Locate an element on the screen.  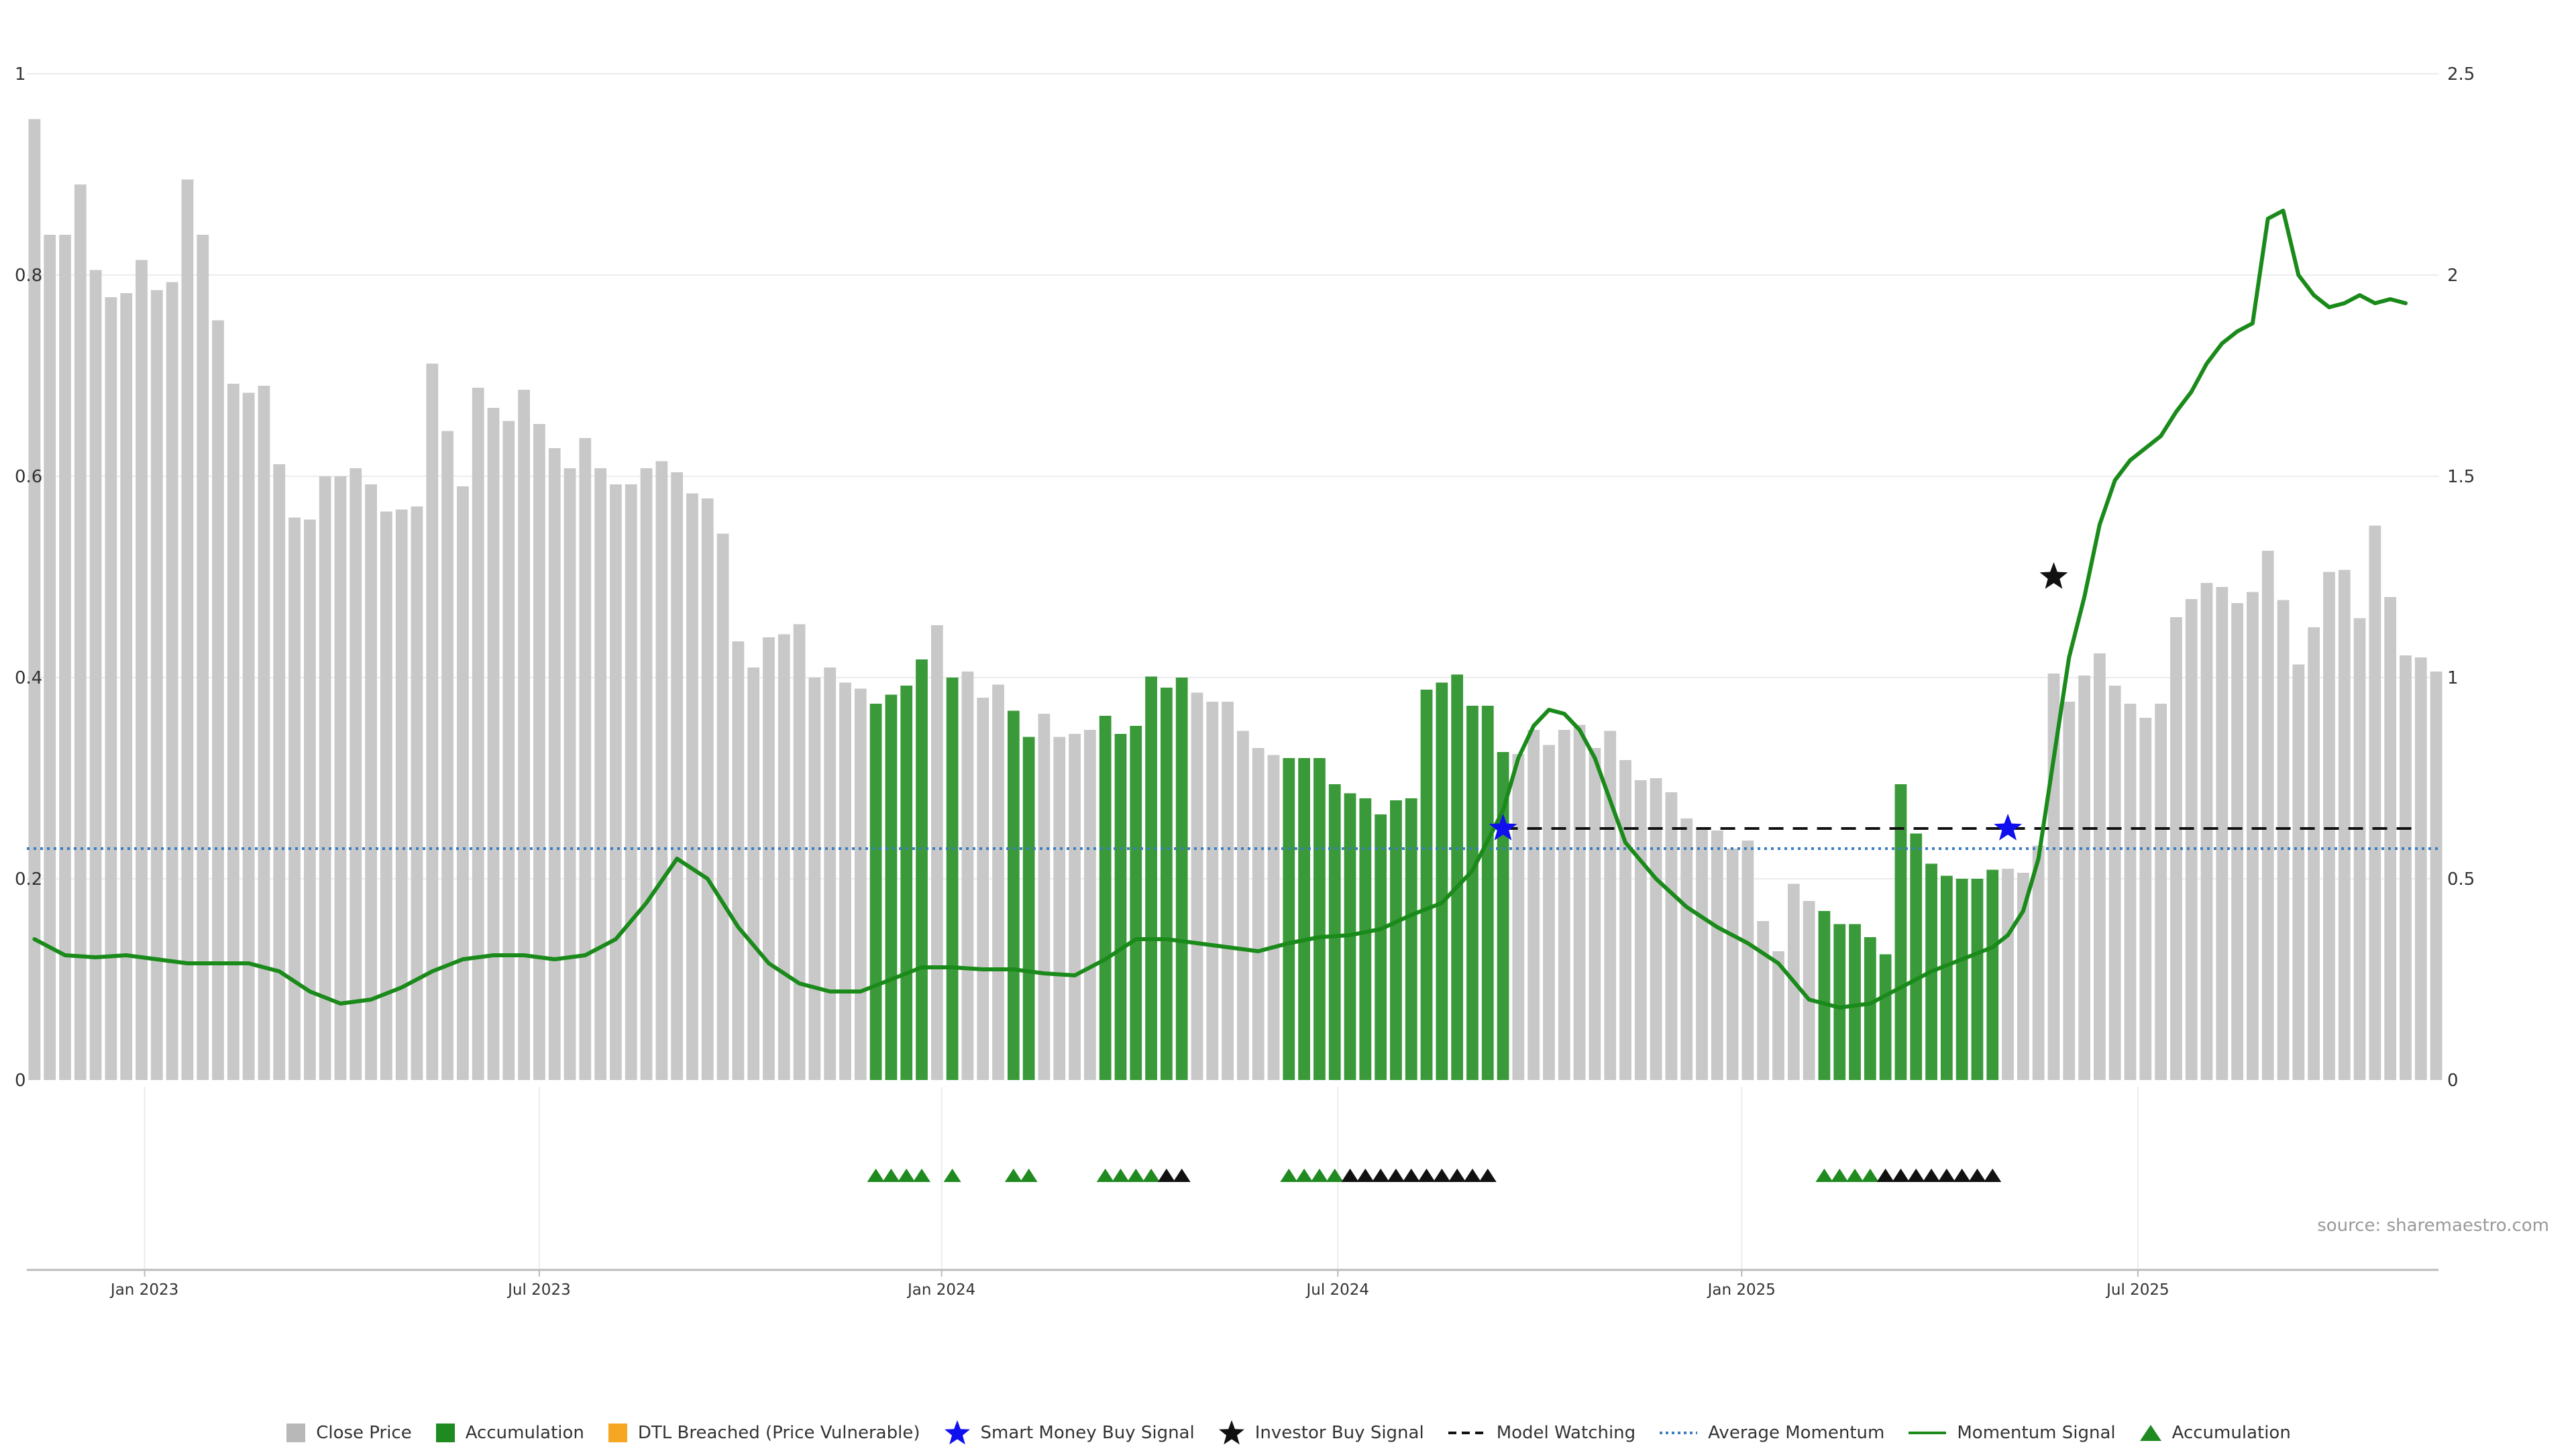
legend-label: DTL Breached (Price Vulnerable) is located at coordinates (778, 1433).